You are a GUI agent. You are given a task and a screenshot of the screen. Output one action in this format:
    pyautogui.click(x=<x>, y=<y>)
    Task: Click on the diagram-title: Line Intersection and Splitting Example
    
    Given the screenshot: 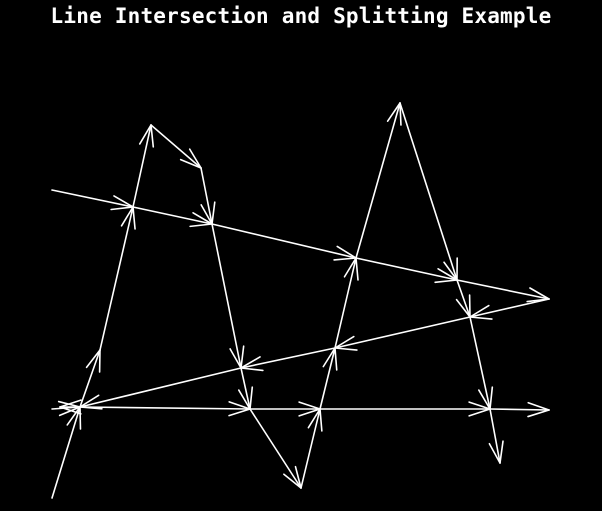 What is the action you would take?
    pyautogui.click(x=301, y=16)
    